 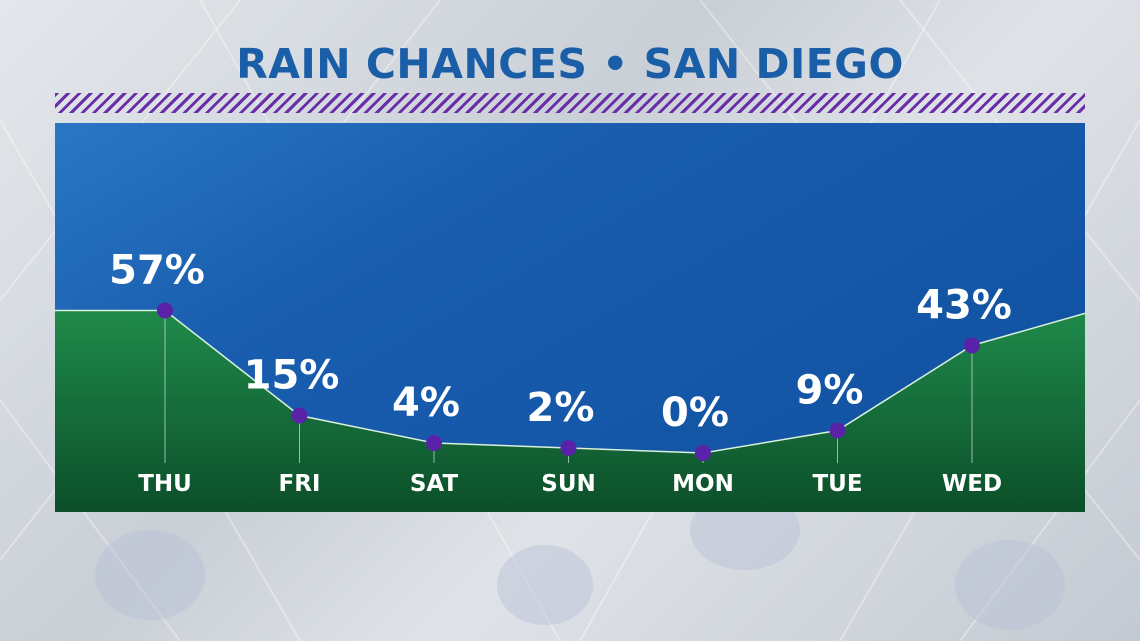 I want to click on point-mon, so click(x=703, y=453).